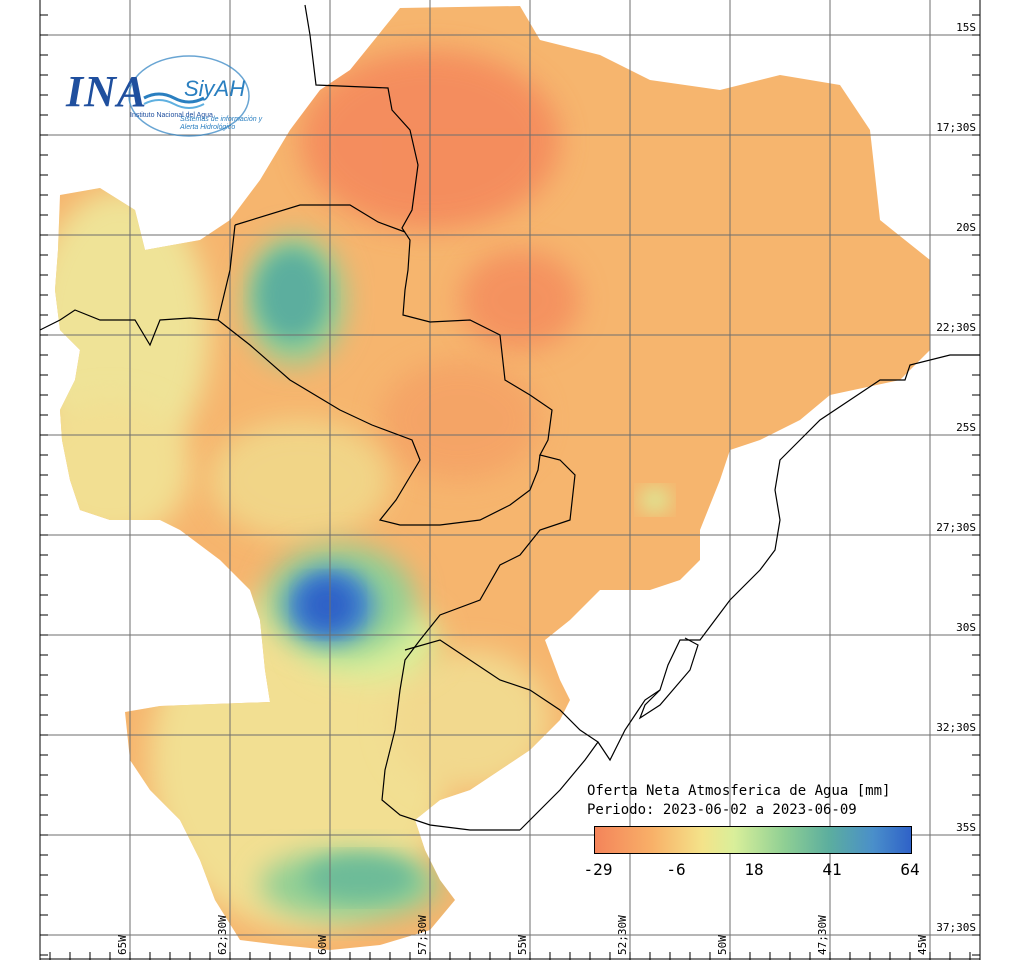 The height and width of the screenshot is (960, 1024). I want to click on longitude-label: 60W, so click(322, 945).